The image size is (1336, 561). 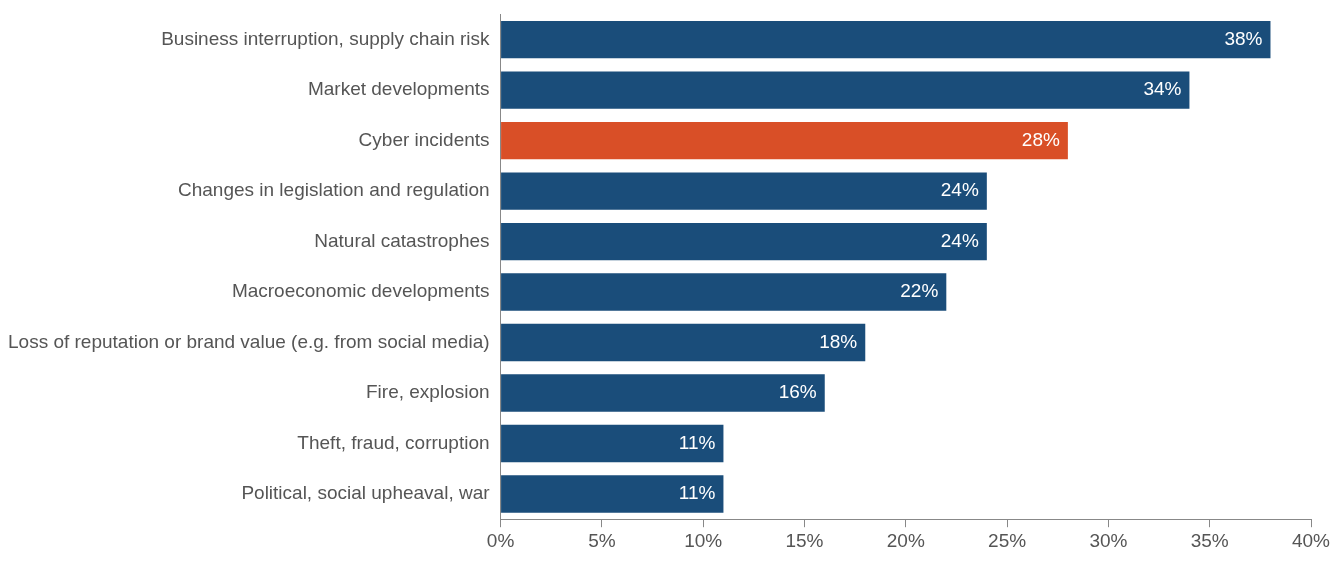 What do you see at coordinates (1209, 540) in the screenshot?
I see `x-tick-label: 35%` at bounding box center [1209, 540].